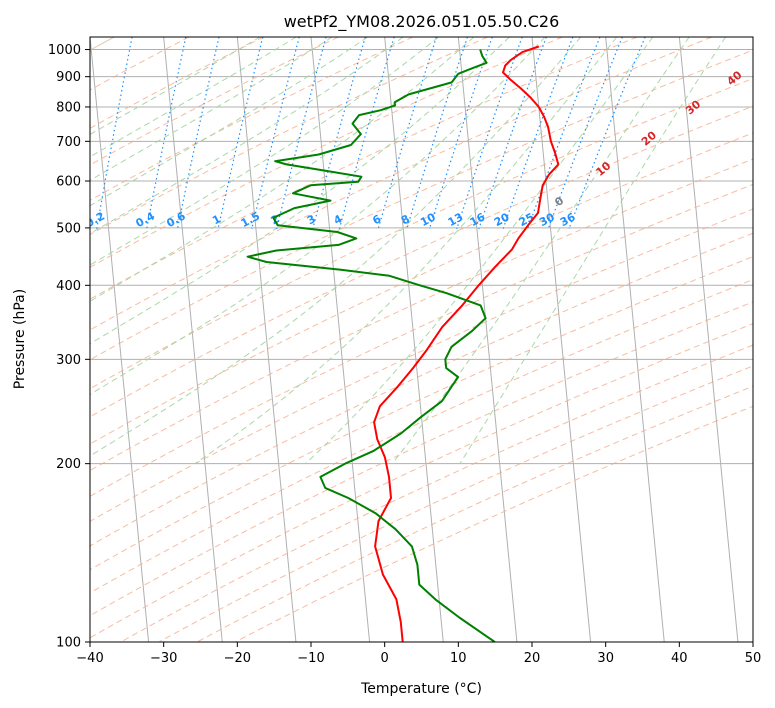 This screenshot has width=775, height=708. What do you see at coordinates (753, 658) in the screenshot?
I see `x-tick-label: 50` at bounding box center [753, 658].